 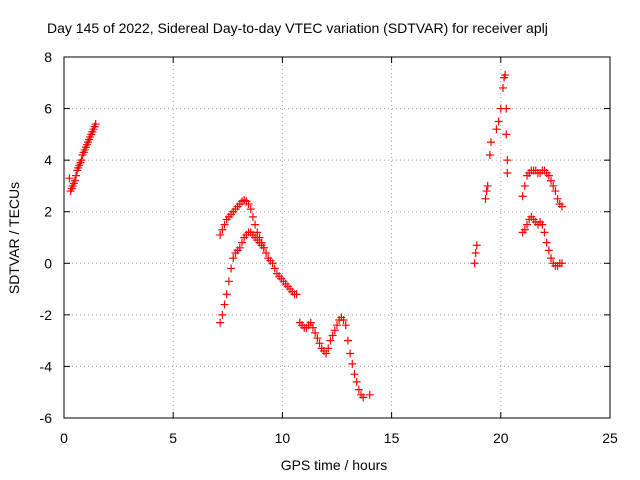 What do you see at coordinates (46, 315) in the screenshot?
I see `y-tick-label: -2` at bounding box center [46, 315].